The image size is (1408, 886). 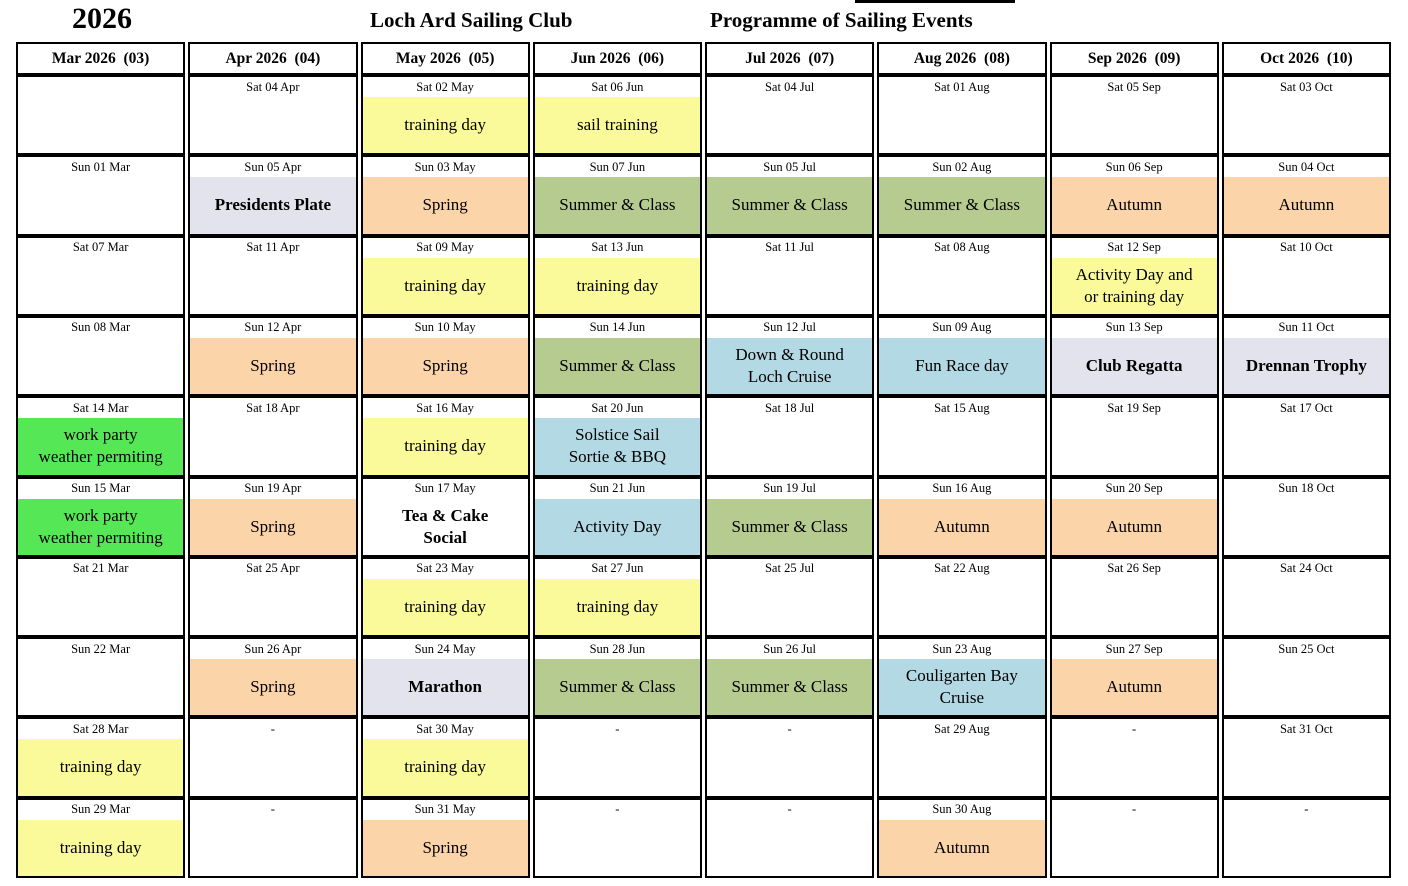 What do you see at coordinates (617, 516) in the screenshot?
I see `calendar-cell-jun-r6: Sun 21 Jun Activity Day` at bounding box center [617, 516].